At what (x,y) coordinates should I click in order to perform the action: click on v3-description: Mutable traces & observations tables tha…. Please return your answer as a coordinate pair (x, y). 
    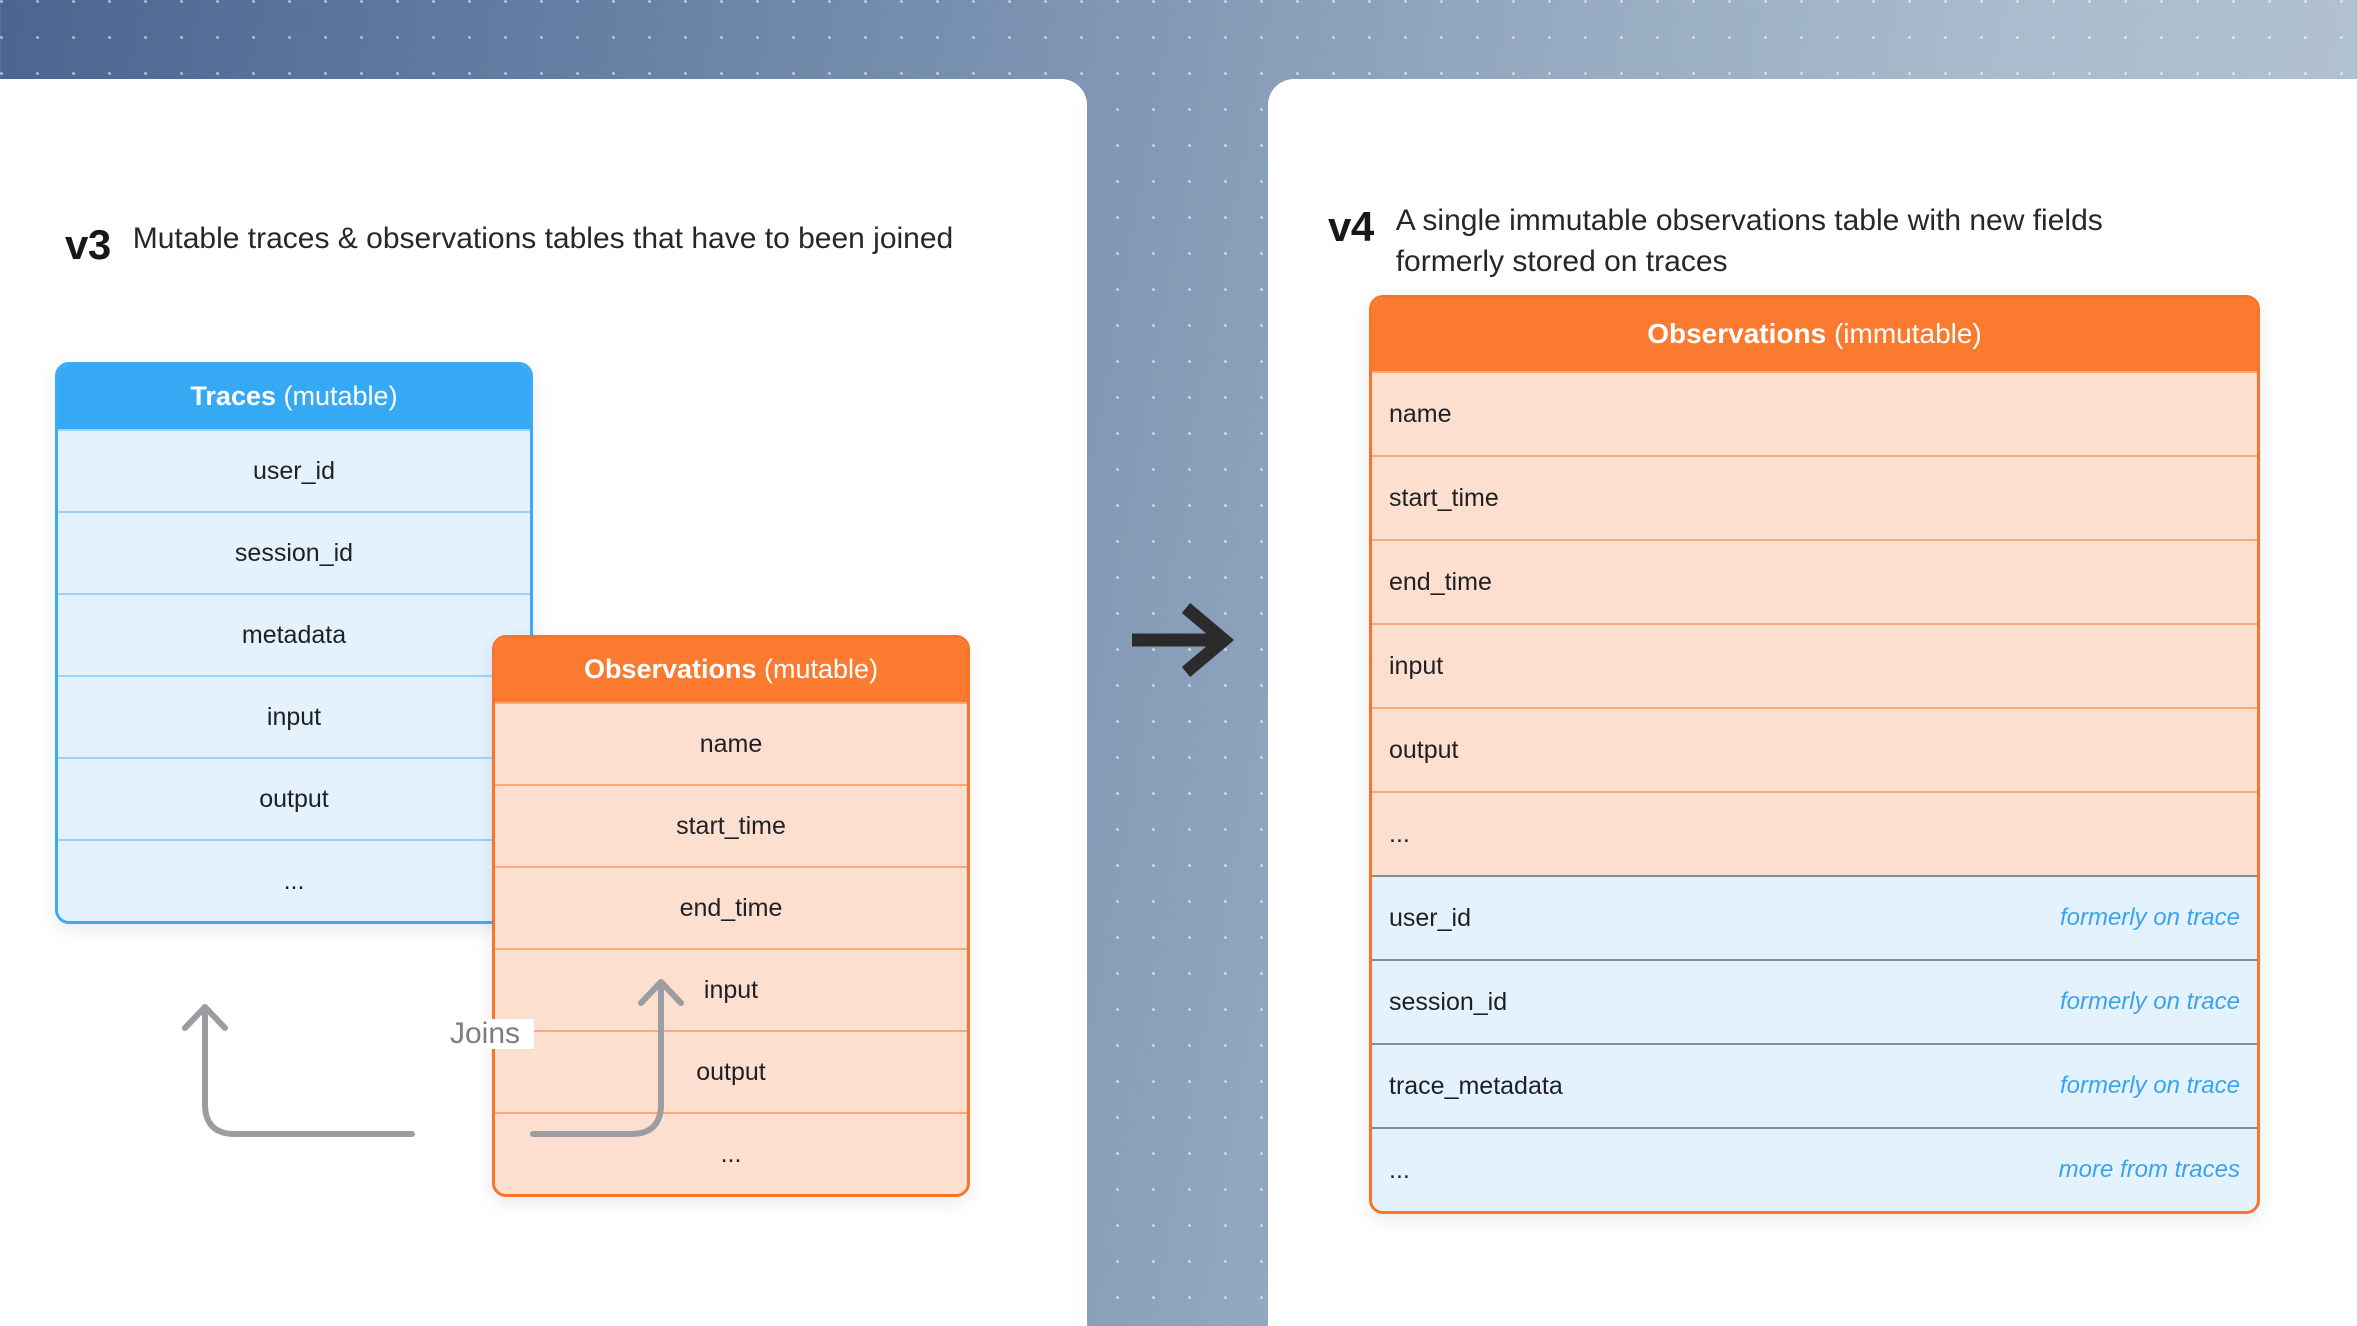
    Looking at the image, I should click on (543, 238).